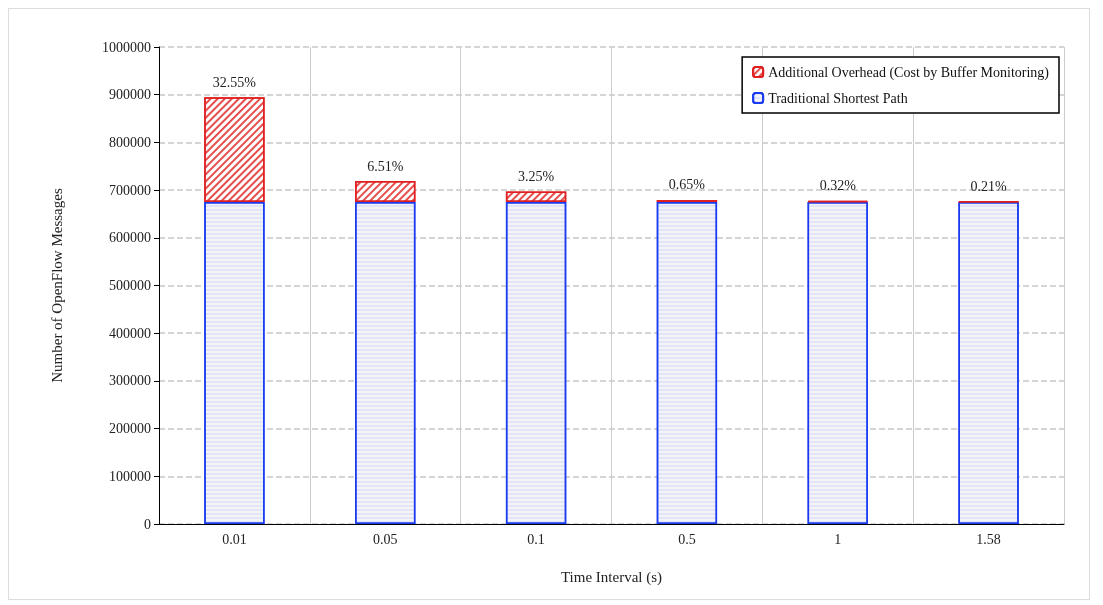 This screenshot has height=605, width=1103. What do you see at coordinates (385, 166) in the screenshot?
I see `annotation: 6.51%` at bounding box center [385, 166].